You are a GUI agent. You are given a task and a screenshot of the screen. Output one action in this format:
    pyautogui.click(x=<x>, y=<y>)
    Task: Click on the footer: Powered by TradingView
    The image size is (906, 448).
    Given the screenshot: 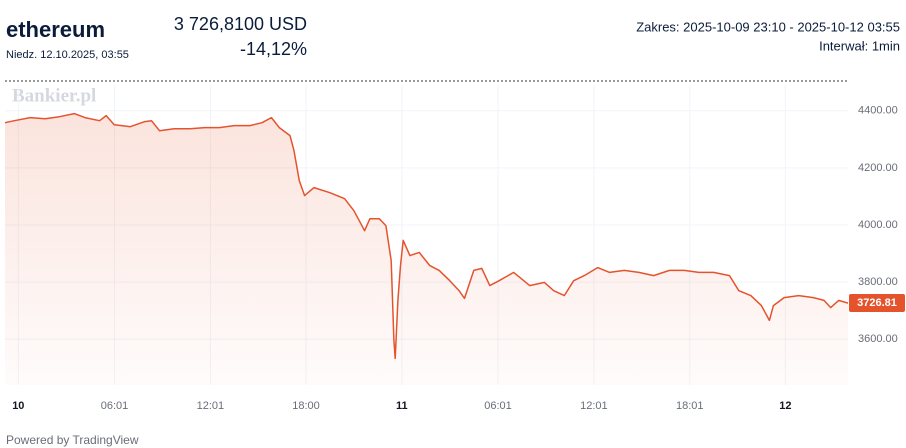 What is the action you would take?
    pyautogui.click(x=72, y=440)
    